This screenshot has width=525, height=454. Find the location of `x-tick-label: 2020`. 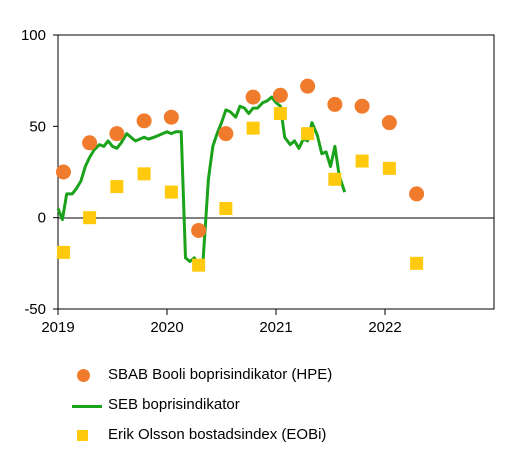

x-tick-label: 2020 is located at coordinates (166, 327).